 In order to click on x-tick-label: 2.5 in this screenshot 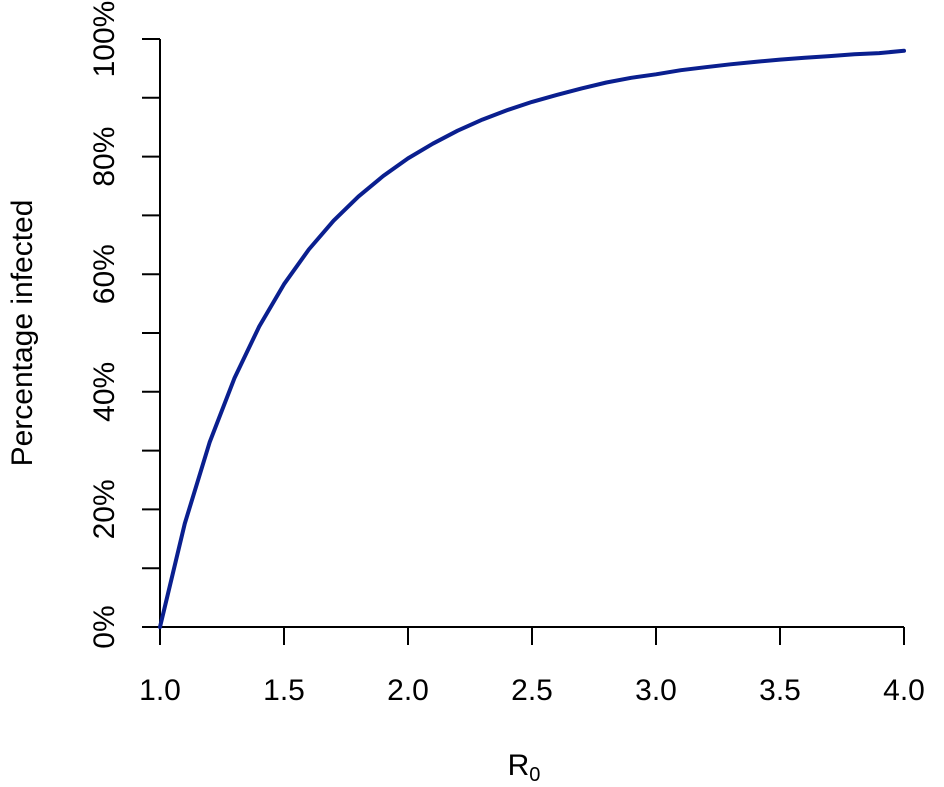, I will do `click(532, 690)`.